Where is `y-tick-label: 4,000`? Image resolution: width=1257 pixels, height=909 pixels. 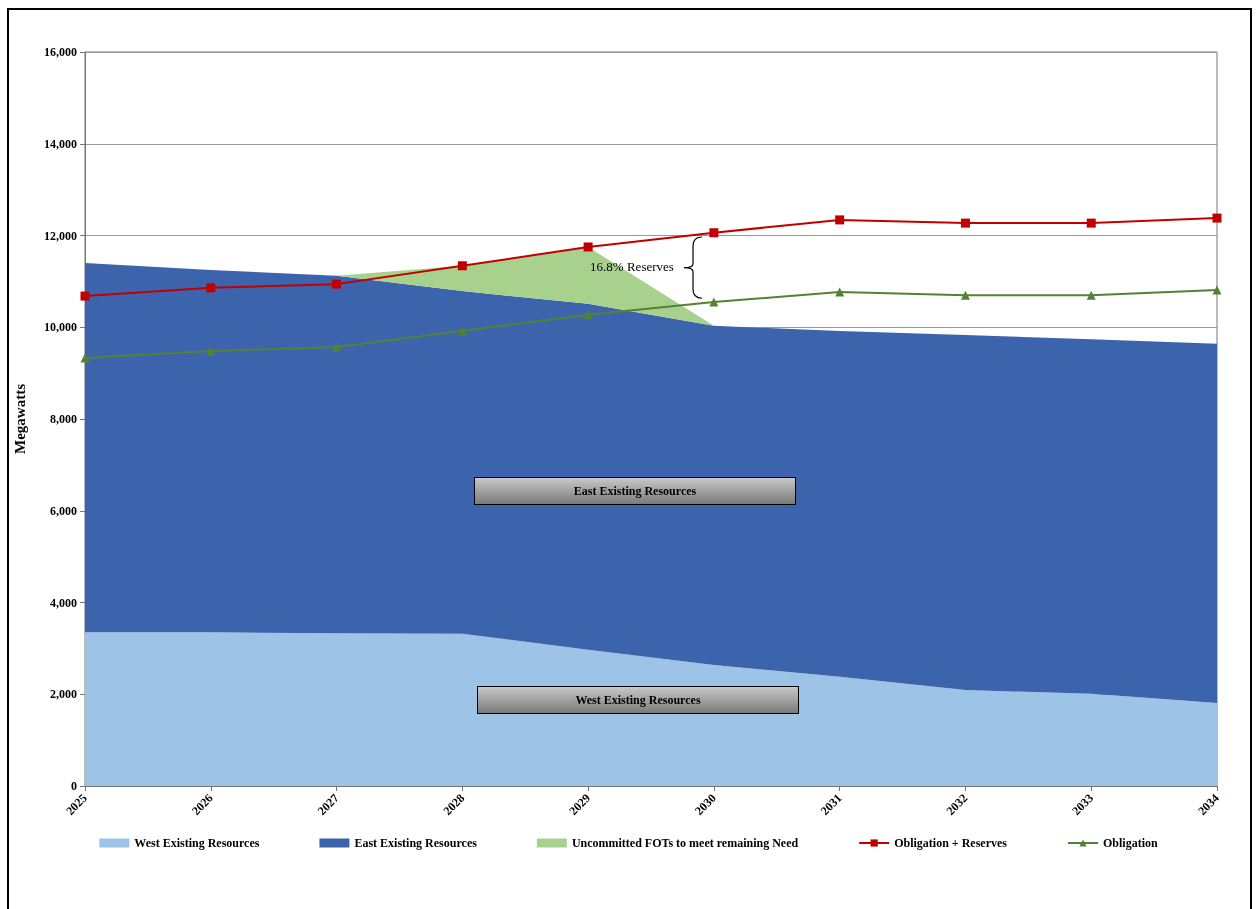
y-tick-label: 4,000 is located at coordinates (63, 602).